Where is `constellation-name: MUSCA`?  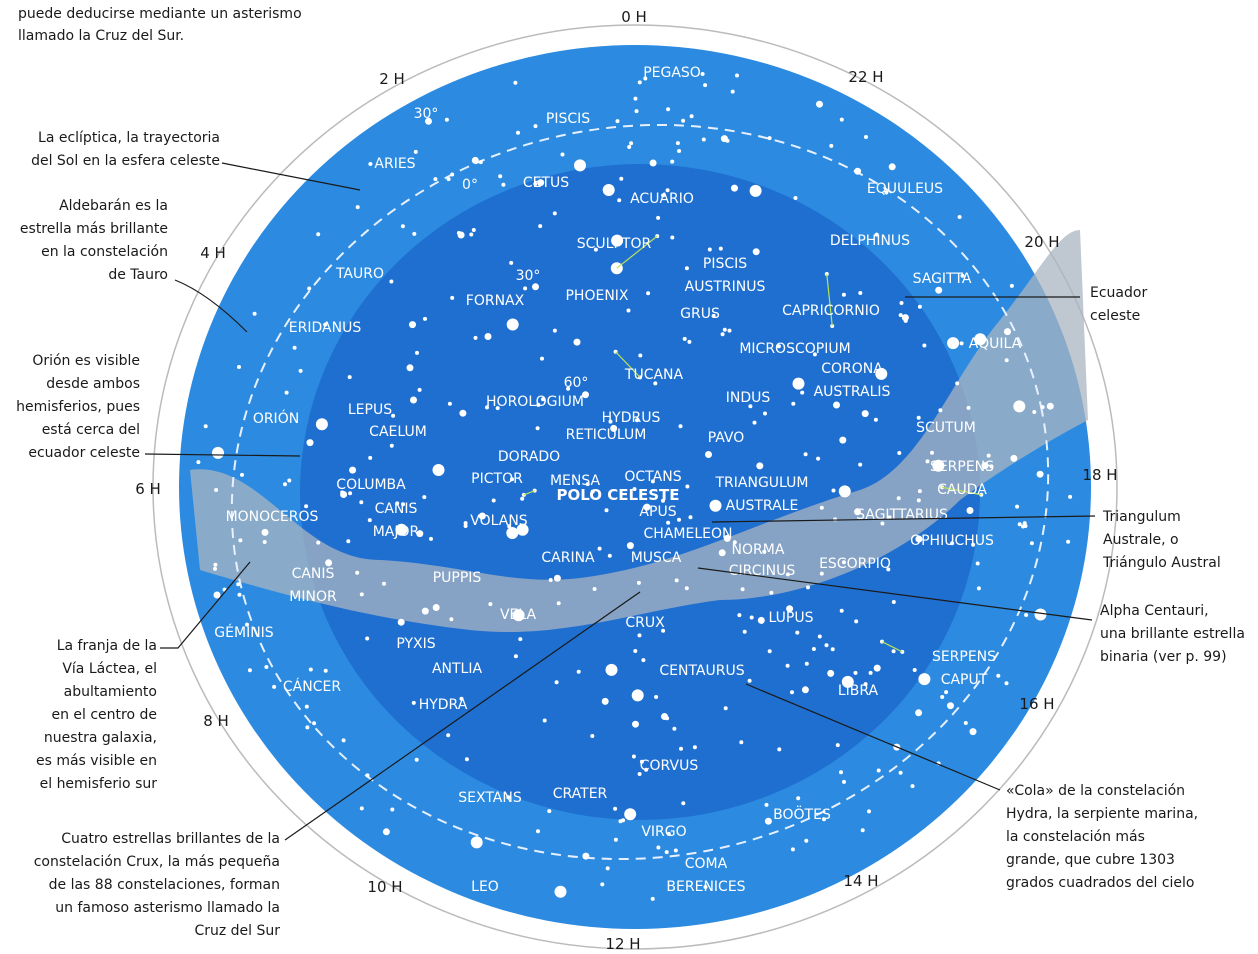
constellation-name: MUSCA is located at coordinates (656, 558).